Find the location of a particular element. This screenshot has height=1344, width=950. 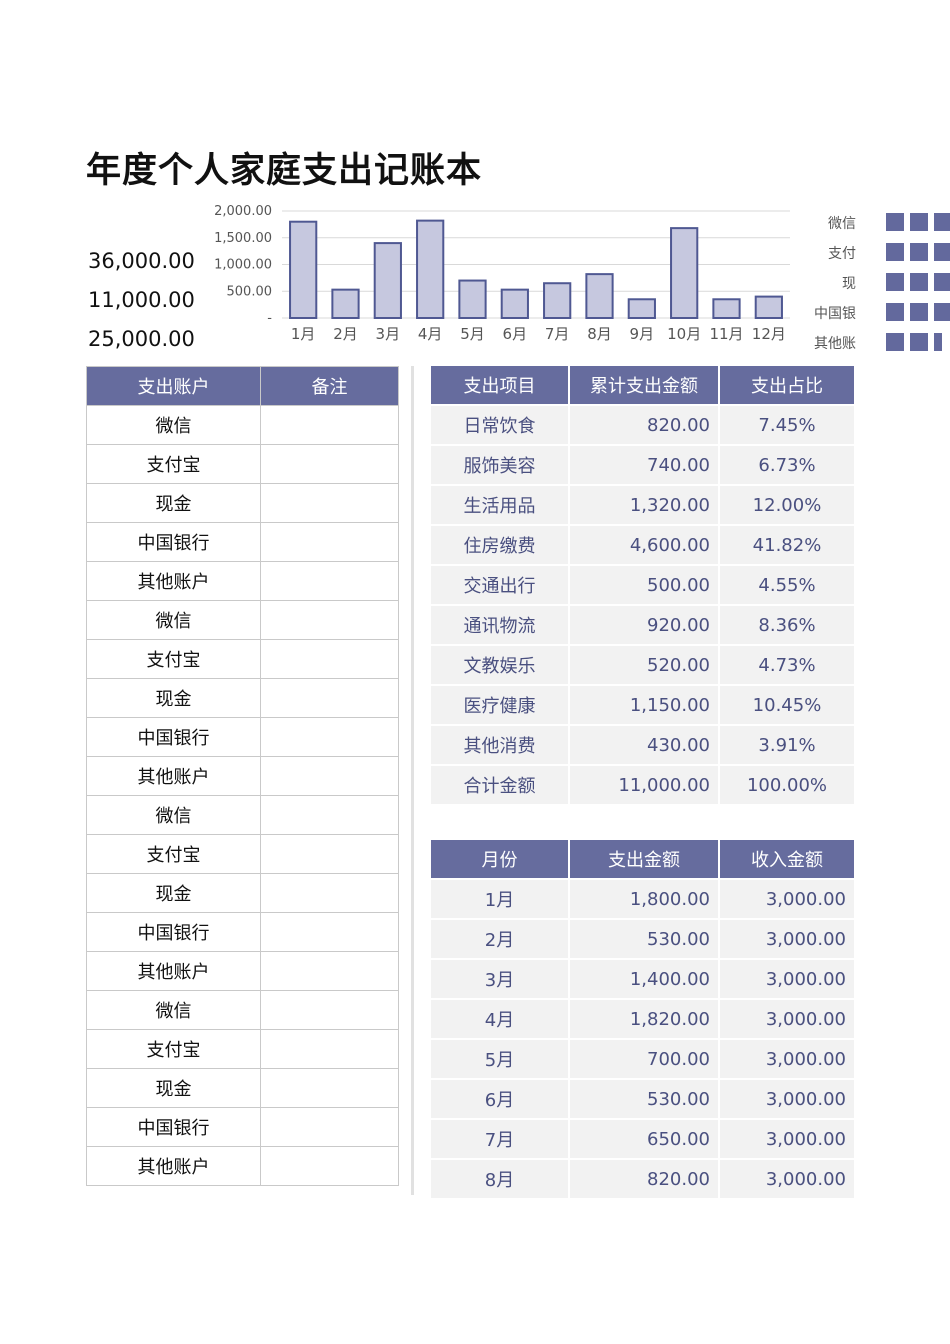

expense-cell: 1,800.00 is located at coordinates (644, 899).